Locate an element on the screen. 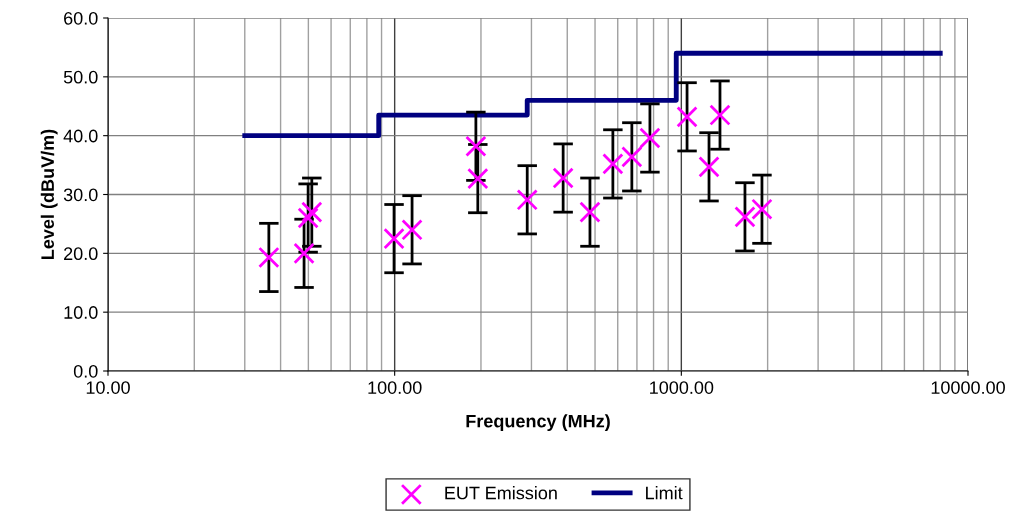 This screenshot has width=1021, height=517. x-tick-label: 10000.00 is located at coordinates (968, 387).